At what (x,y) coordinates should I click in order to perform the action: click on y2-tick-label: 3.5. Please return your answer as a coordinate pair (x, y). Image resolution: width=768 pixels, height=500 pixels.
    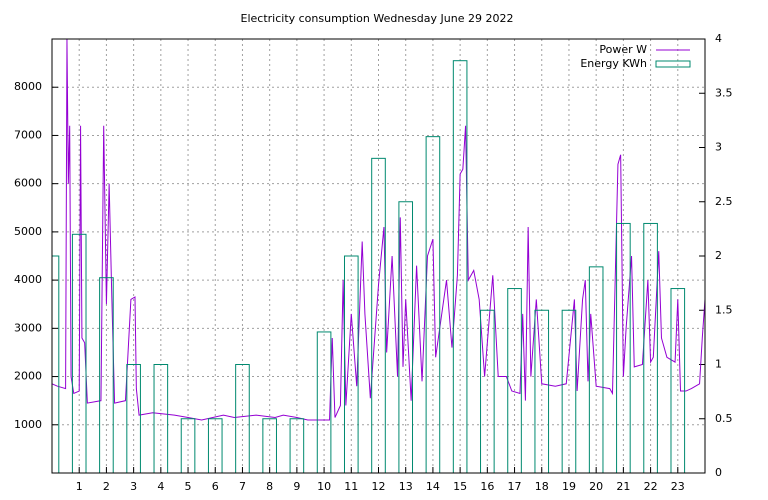
    Looking at the image, I should click on (724, 92).